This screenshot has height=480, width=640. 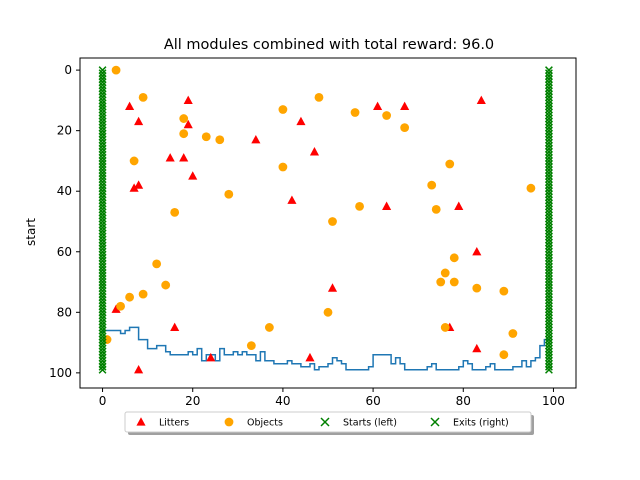 I want to click on legend-litter-icon, so click(x=141, y=421).